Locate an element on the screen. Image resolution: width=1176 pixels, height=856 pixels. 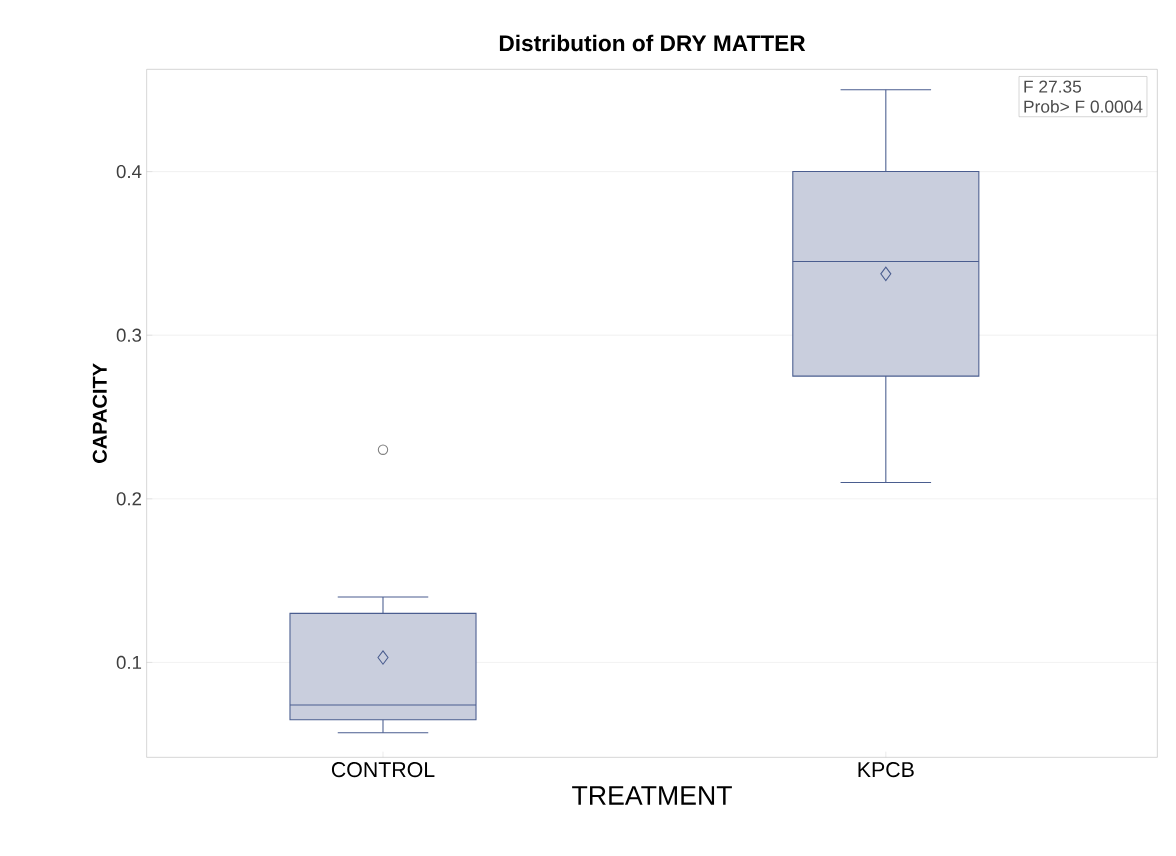
chart-title: Distribution of DRY MATTER is located at coordinates (652, 43).